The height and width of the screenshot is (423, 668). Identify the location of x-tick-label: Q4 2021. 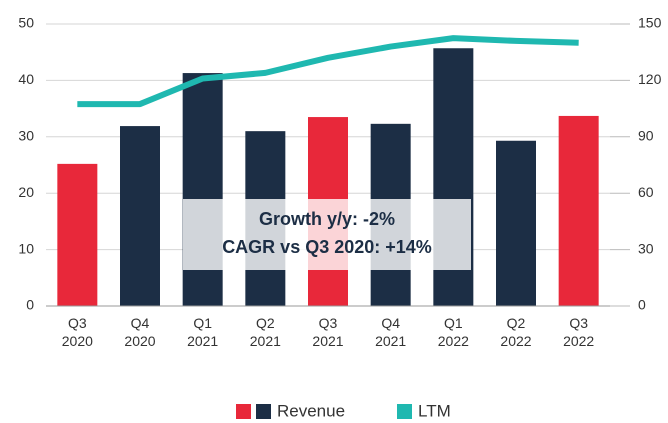
(390, 332).